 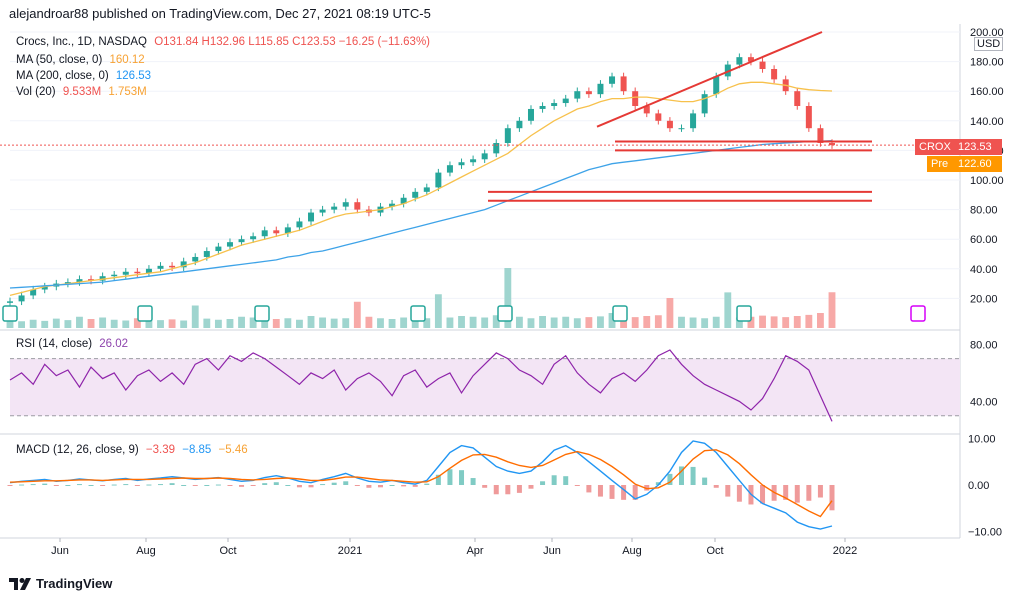 I want to click on tradingview-brand: TradingView, so click(x=74, y=583).